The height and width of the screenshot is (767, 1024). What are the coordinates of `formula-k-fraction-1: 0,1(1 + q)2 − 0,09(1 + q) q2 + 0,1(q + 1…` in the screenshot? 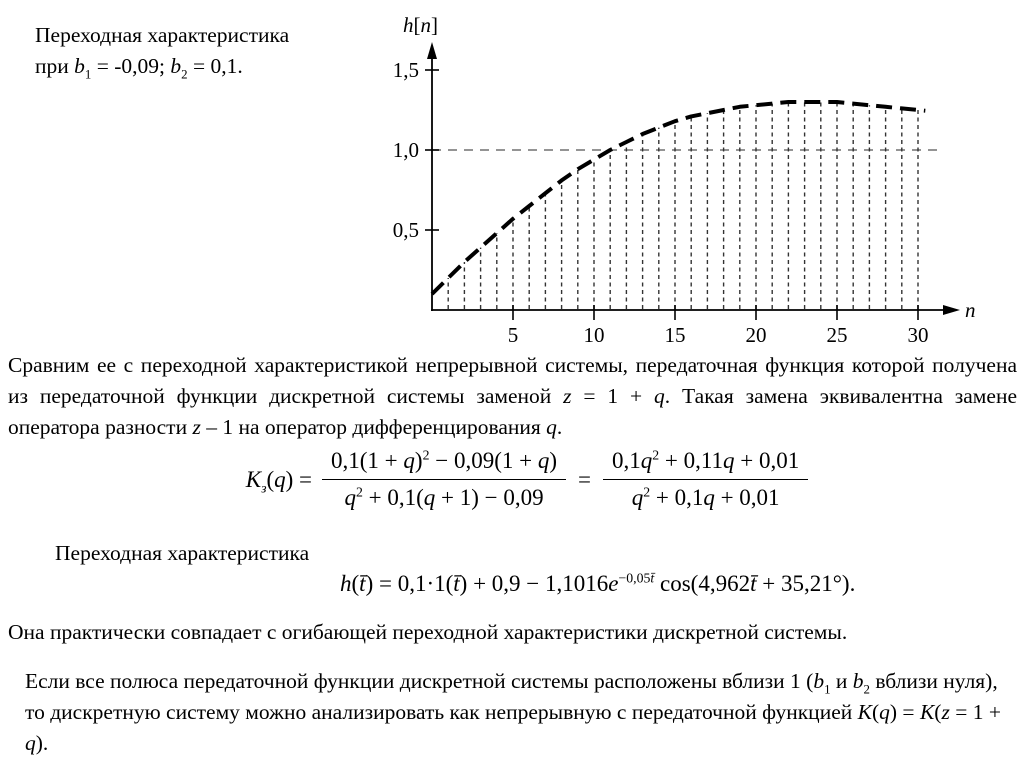 It's located at (444, 479).